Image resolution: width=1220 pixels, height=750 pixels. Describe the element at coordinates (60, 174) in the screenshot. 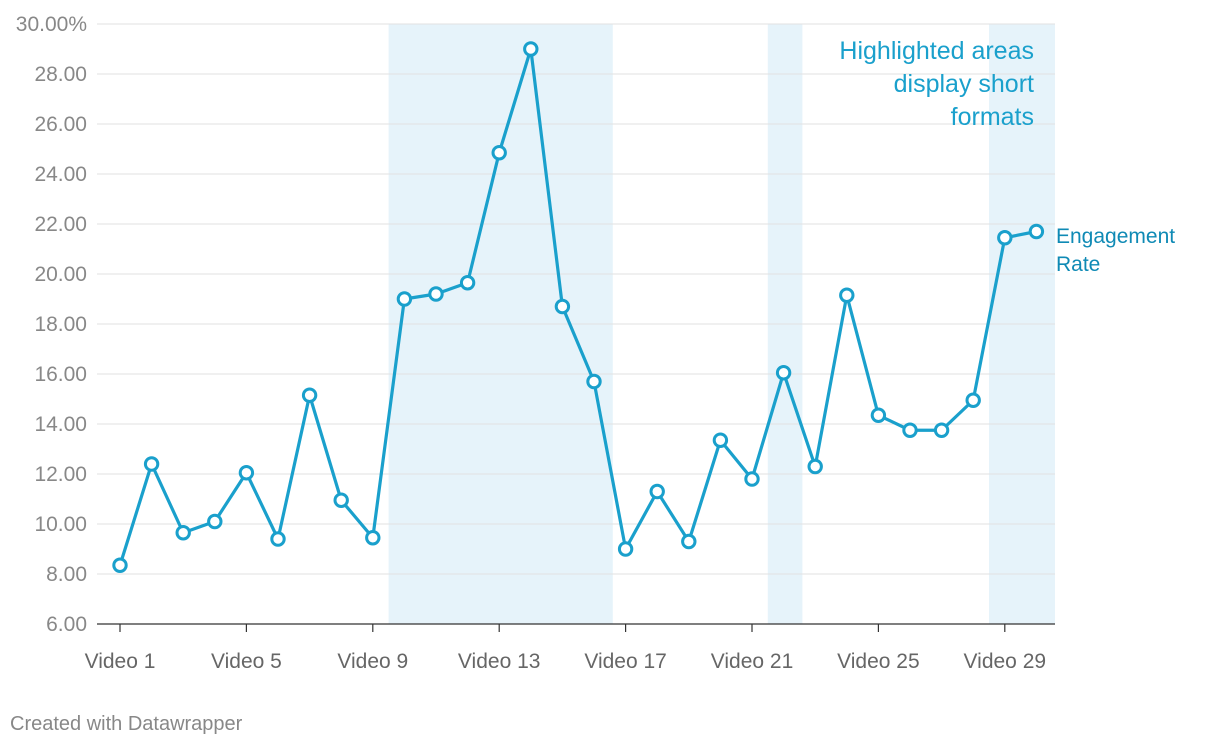

I see `y-tick-label: 24.00` at that location.